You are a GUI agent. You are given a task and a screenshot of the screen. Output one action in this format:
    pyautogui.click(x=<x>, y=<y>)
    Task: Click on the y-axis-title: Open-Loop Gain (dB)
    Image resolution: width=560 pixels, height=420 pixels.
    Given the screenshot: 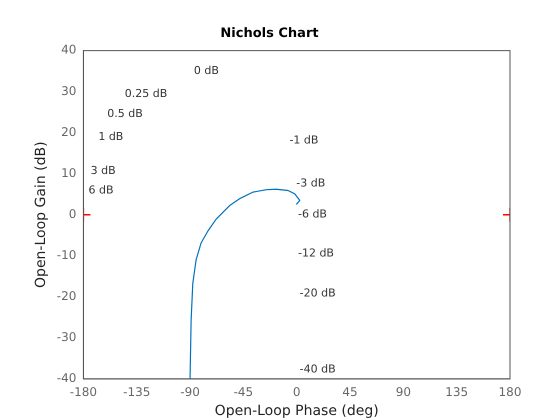 What is the action you would take?
    pyautogui.click(x=41, y=214)
    